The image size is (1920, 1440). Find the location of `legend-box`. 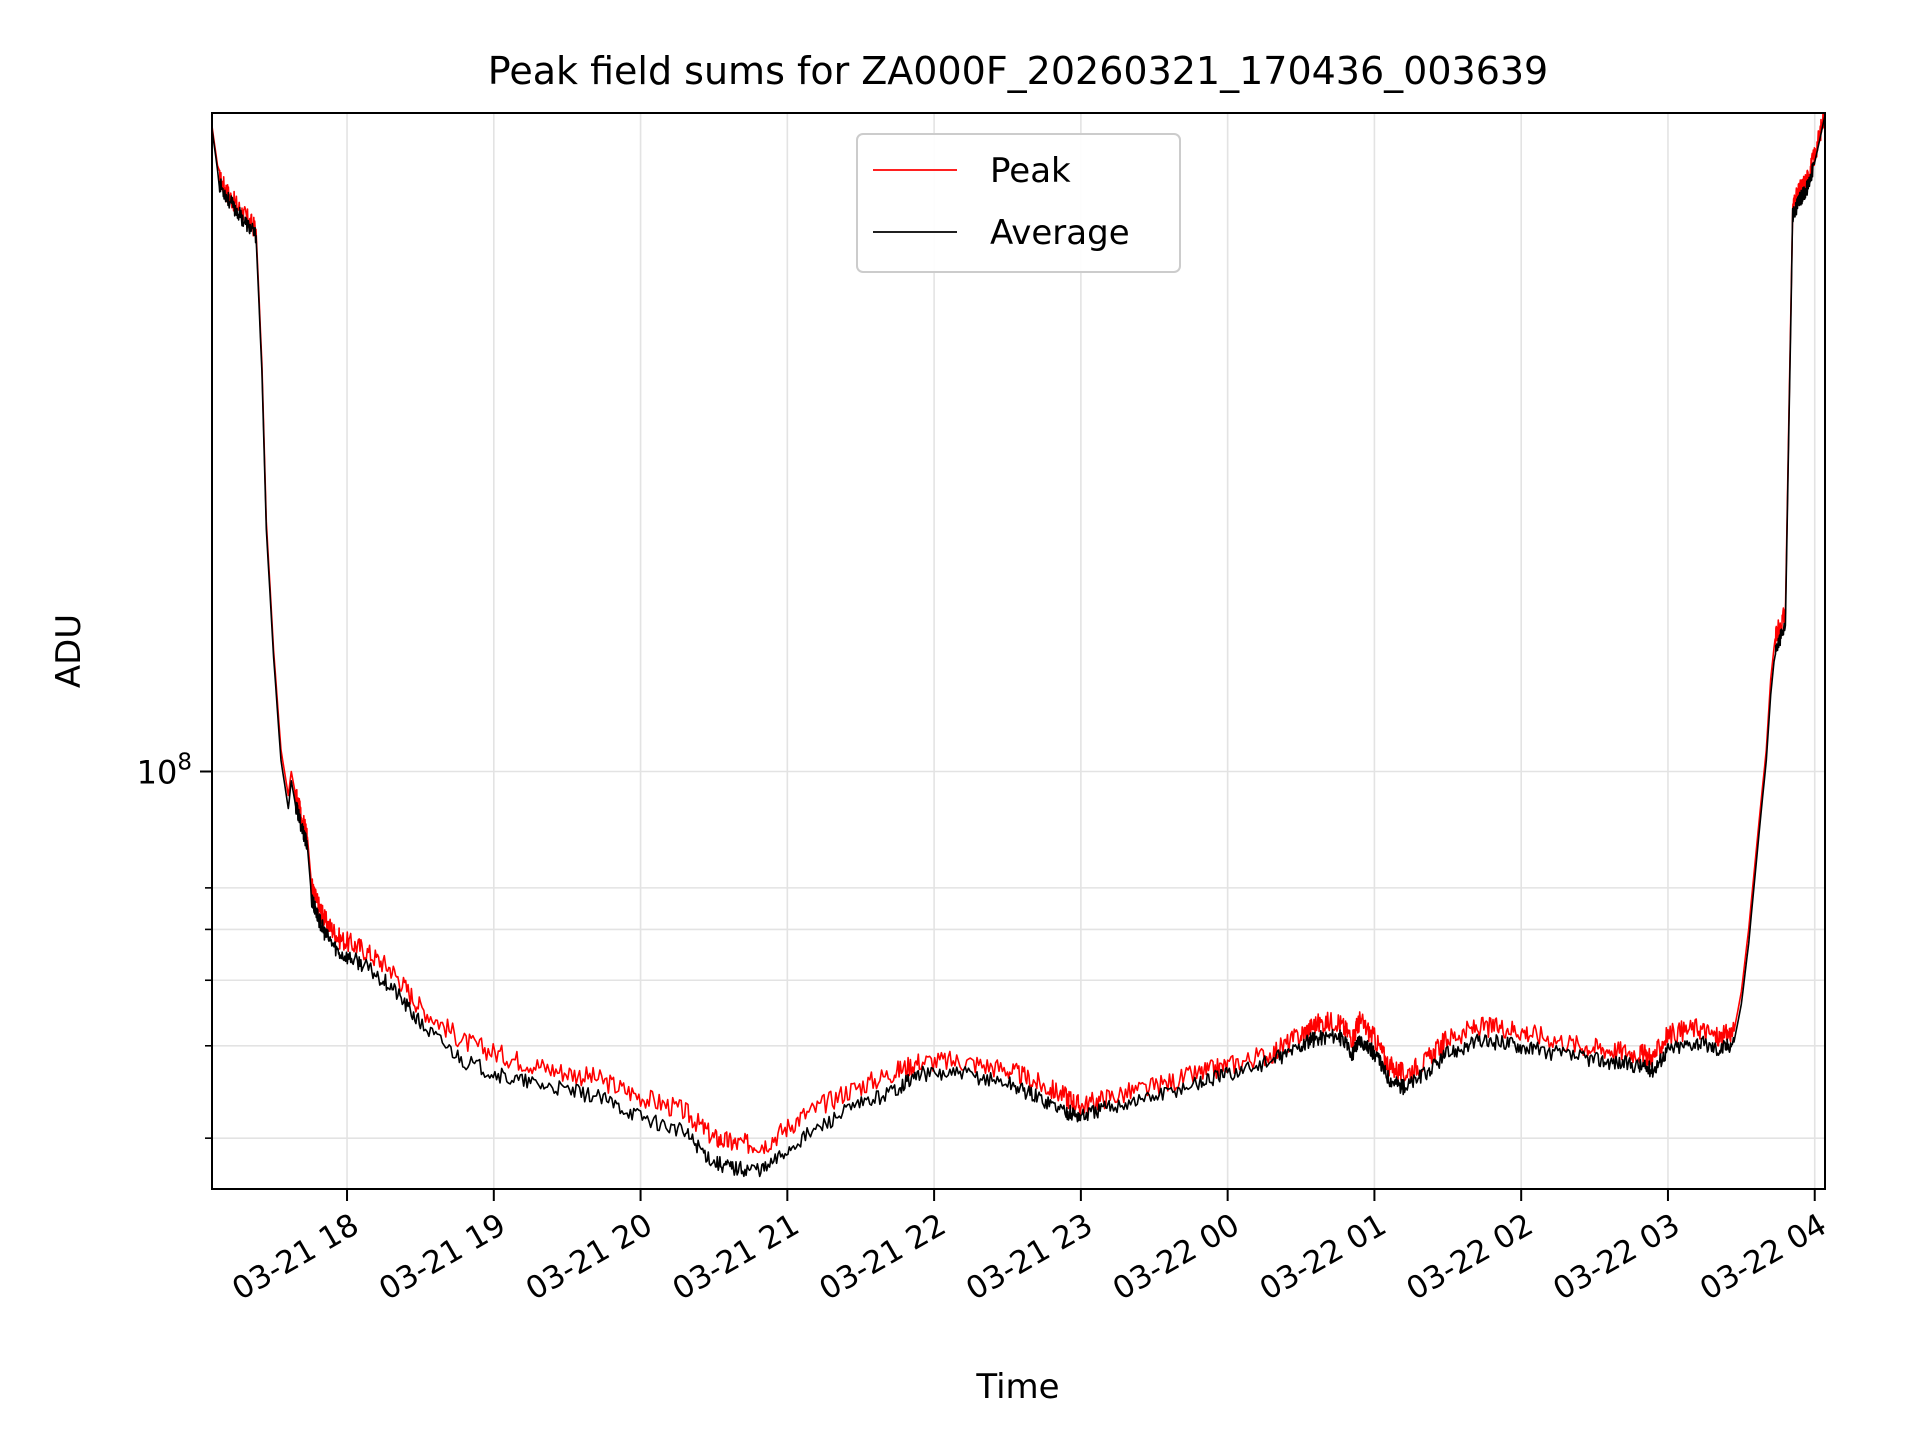

legend-box is located at coordinates (1018, 203).